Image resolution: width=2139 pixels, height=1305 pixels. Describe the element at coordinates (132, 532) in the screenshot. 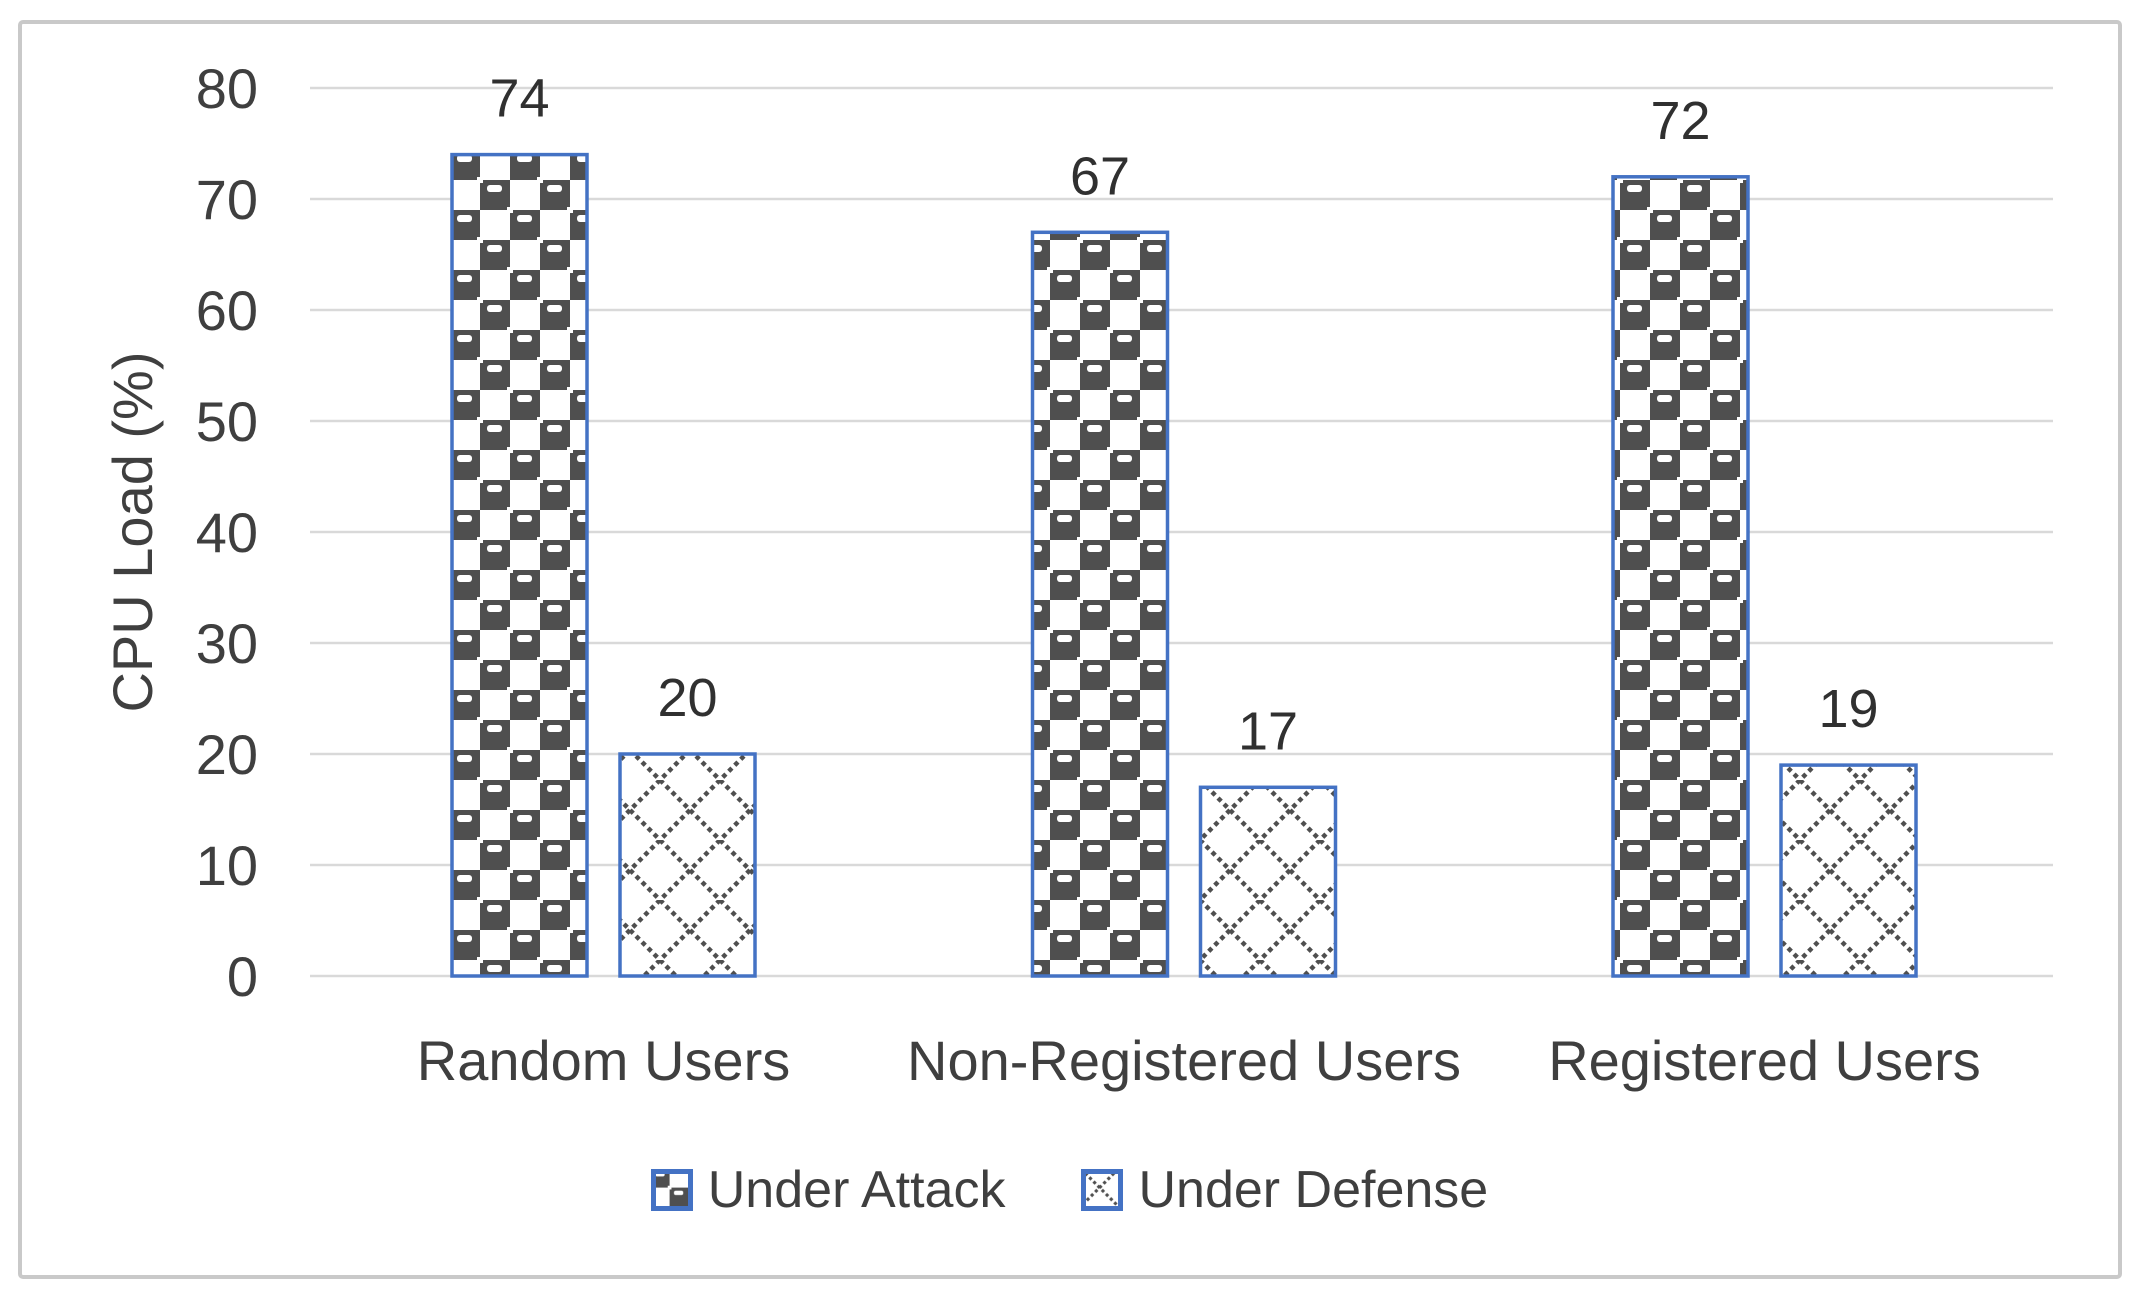

I see `y-axis-title: CPU Load (%)` at that location.